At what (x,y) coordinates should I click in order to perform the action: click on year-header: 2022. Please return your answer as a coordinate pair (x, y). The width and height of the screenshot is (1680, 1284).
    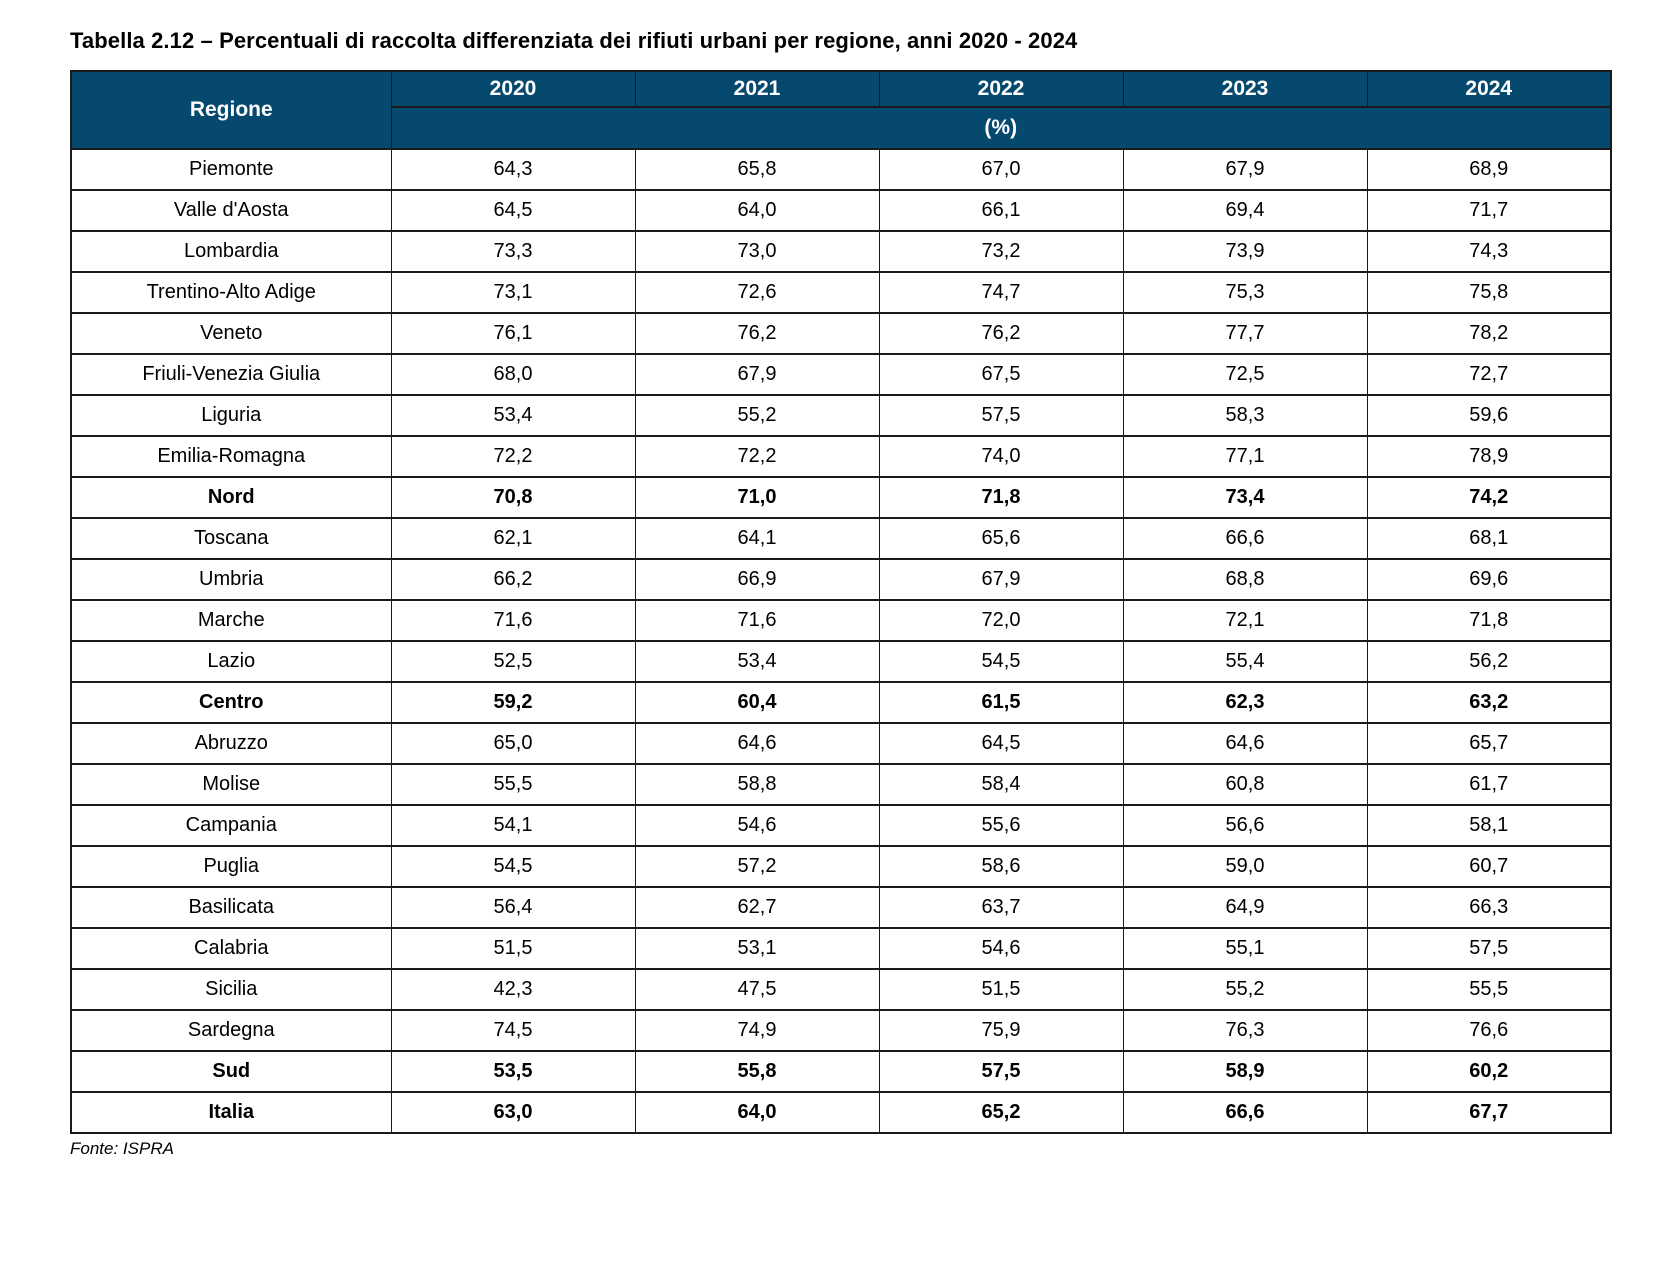
    Looking at the image, I should click on (1001, 89).